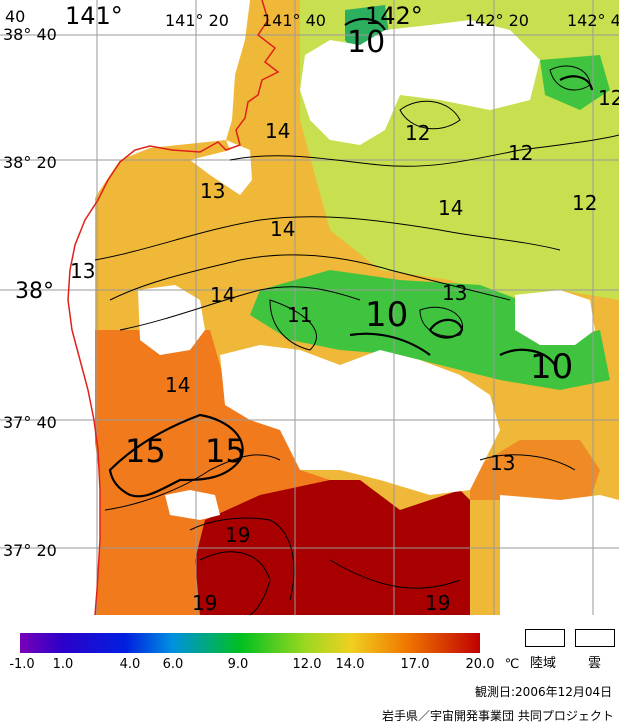  Describe the element at coordinates (595, 663) in the screenshot. I see `cloud-label: 雲` at that location.